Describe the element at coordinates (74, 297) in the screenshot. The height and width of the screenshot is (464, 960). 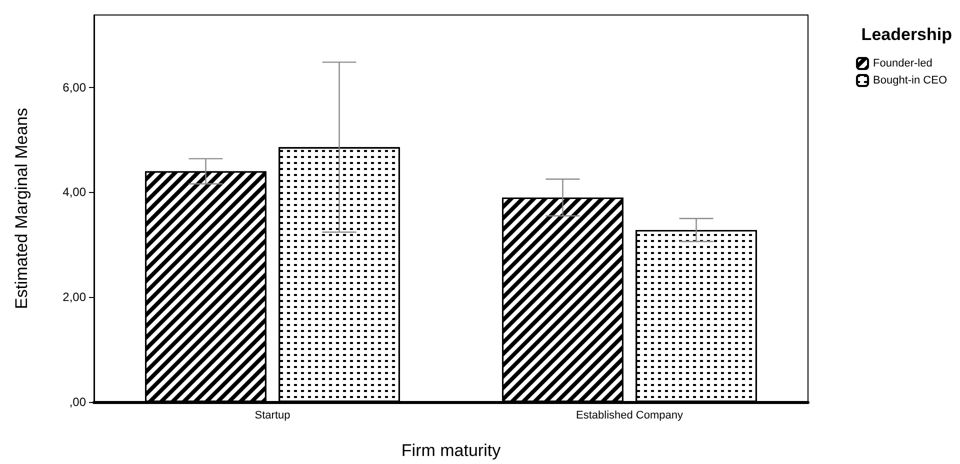
I see `y-tick-label: 2,00` at that location.